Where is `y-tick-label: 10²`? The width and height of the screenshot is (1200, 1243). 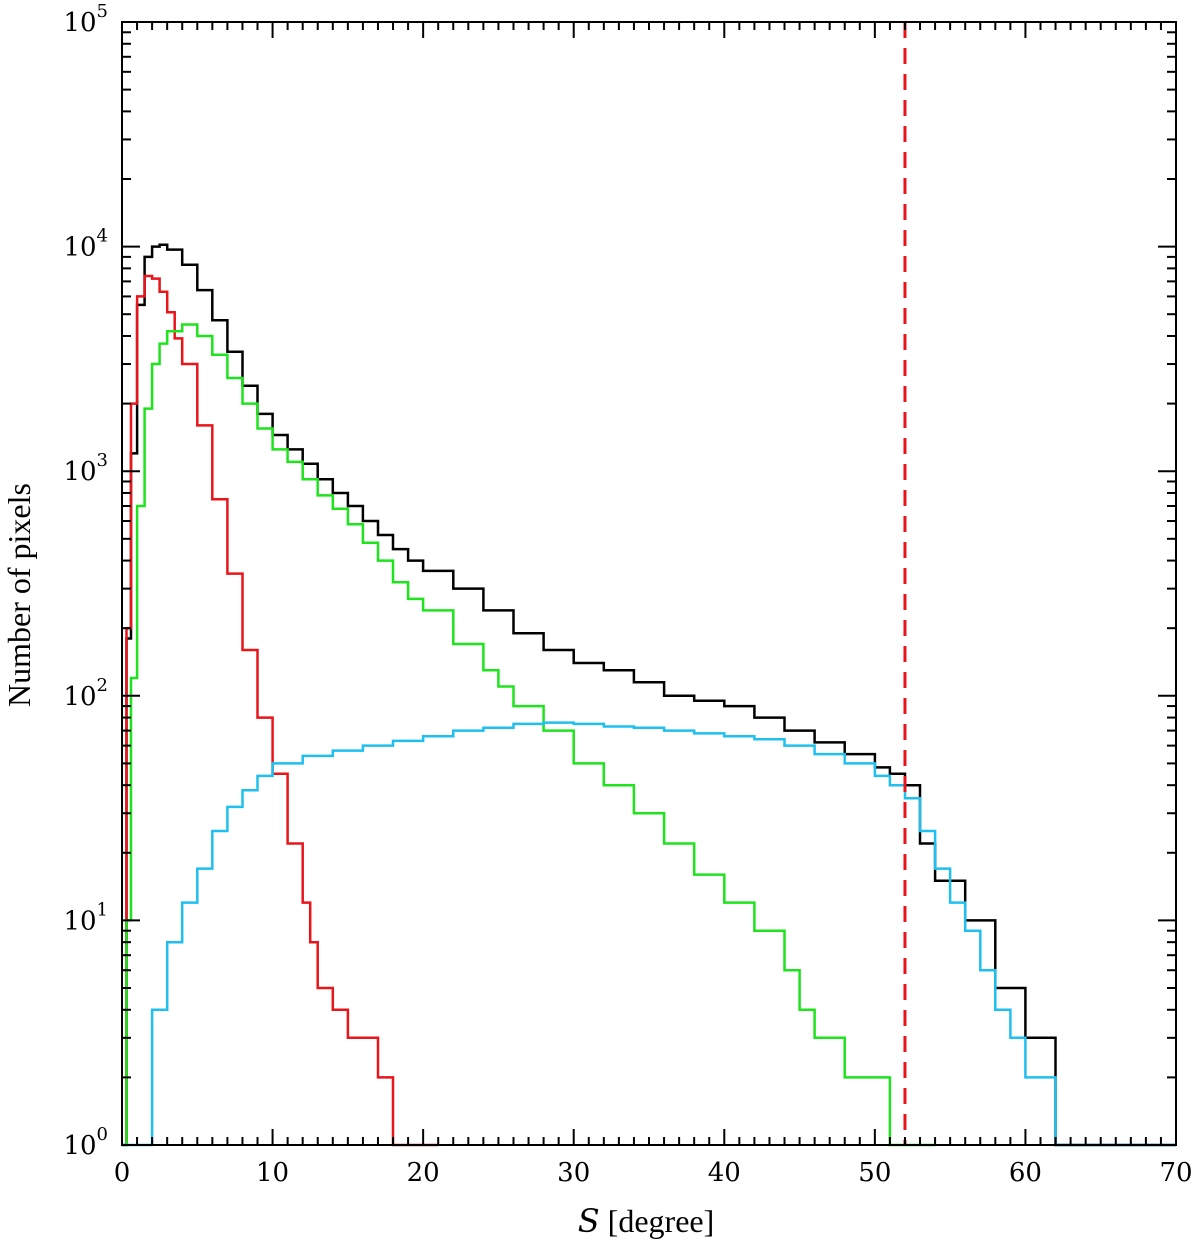 y-tick-label: 10² is located at coordinates (85, 693).